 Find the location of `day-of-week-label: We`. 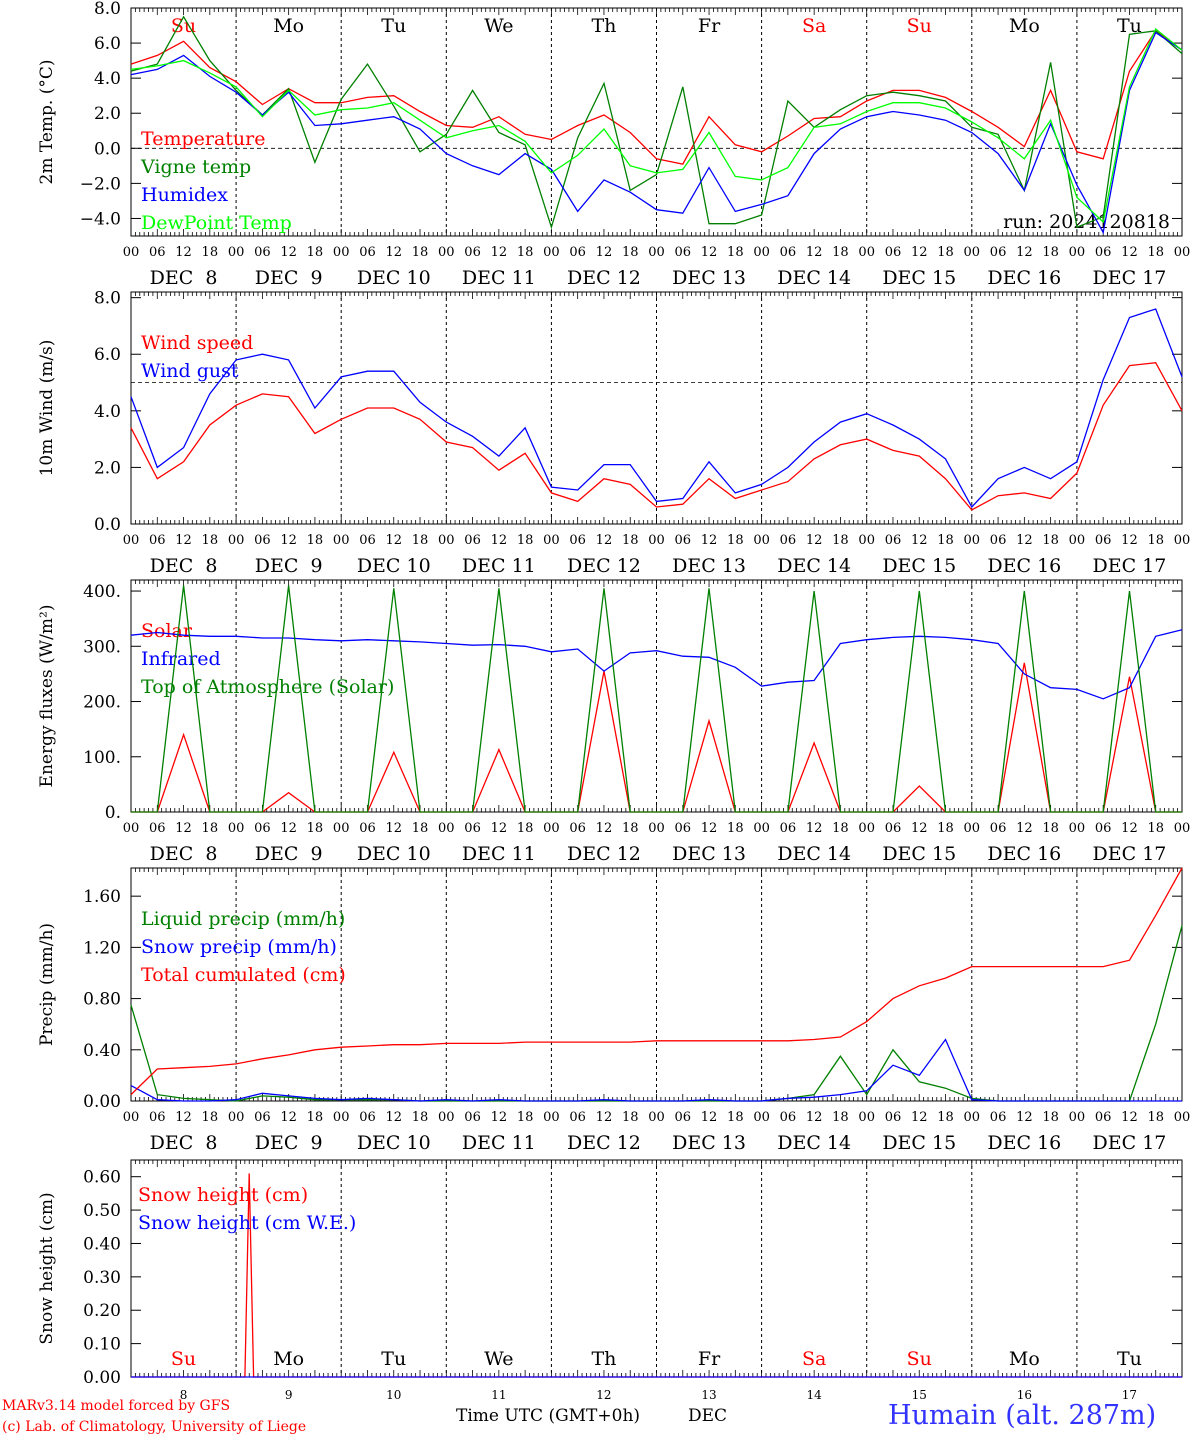

day-of-week-label: We is located at coordinates (498, 1359).